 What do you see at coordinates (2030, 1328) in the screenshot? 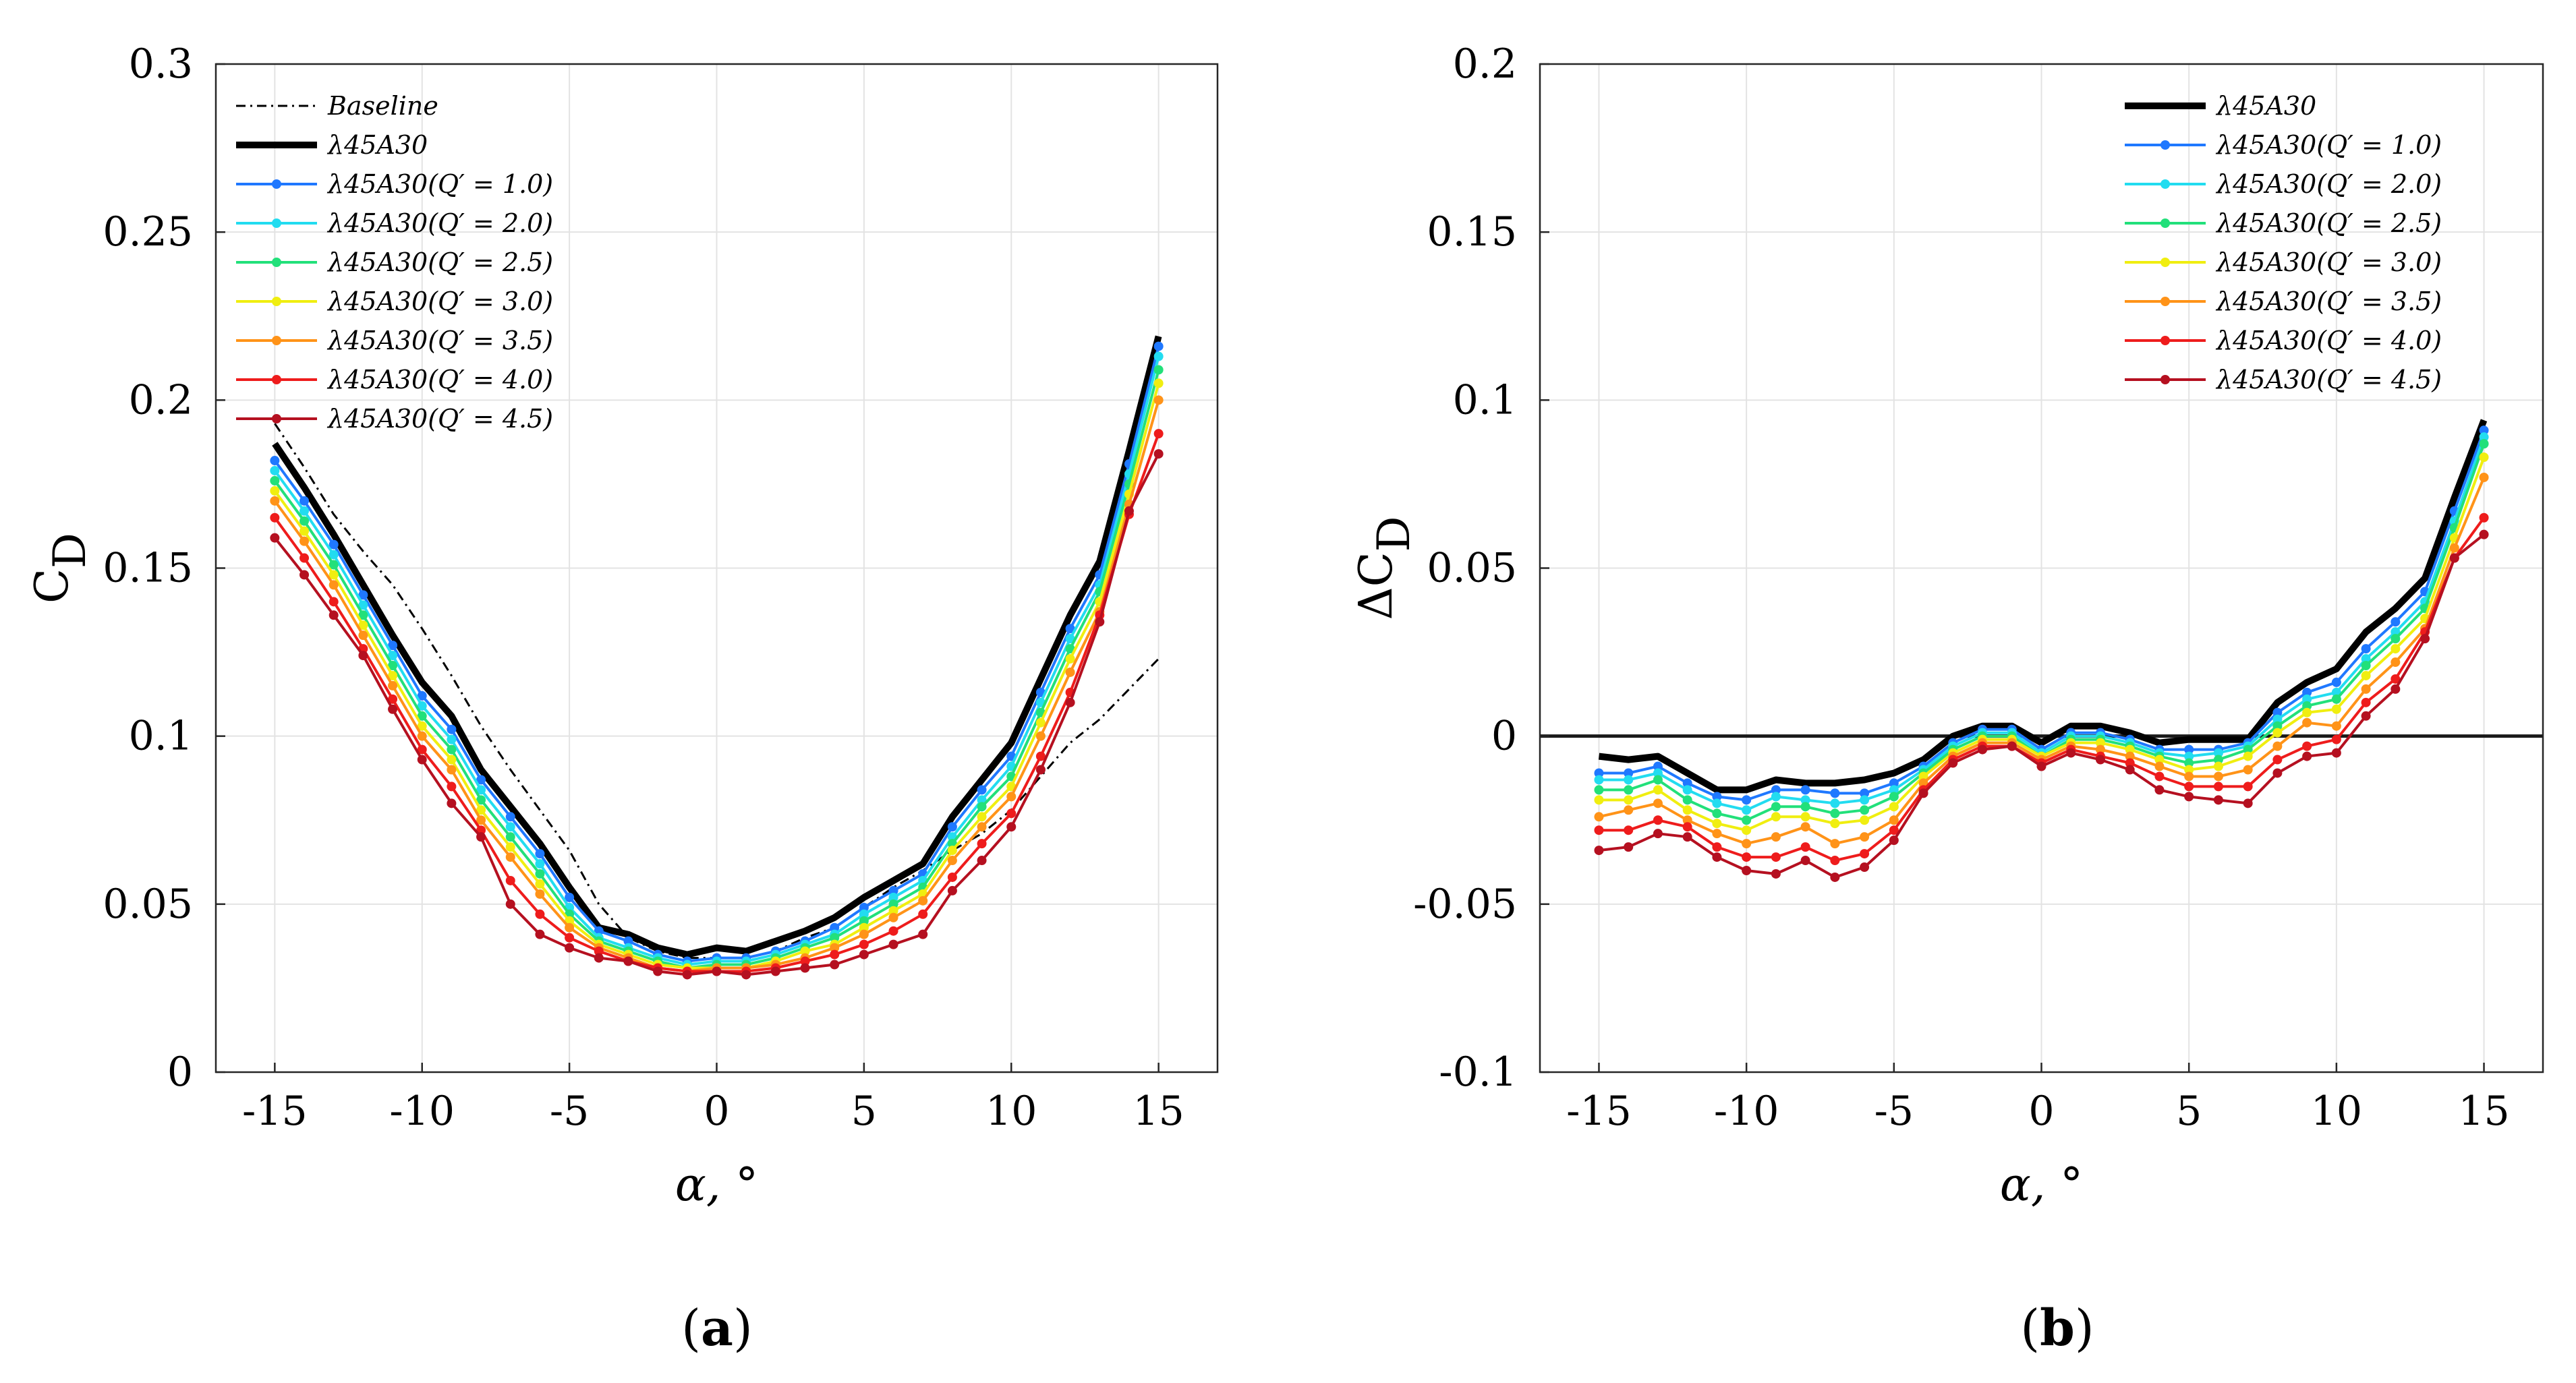
I see `panel-b-caption-open: (` at bounding box center [2030, 1328].